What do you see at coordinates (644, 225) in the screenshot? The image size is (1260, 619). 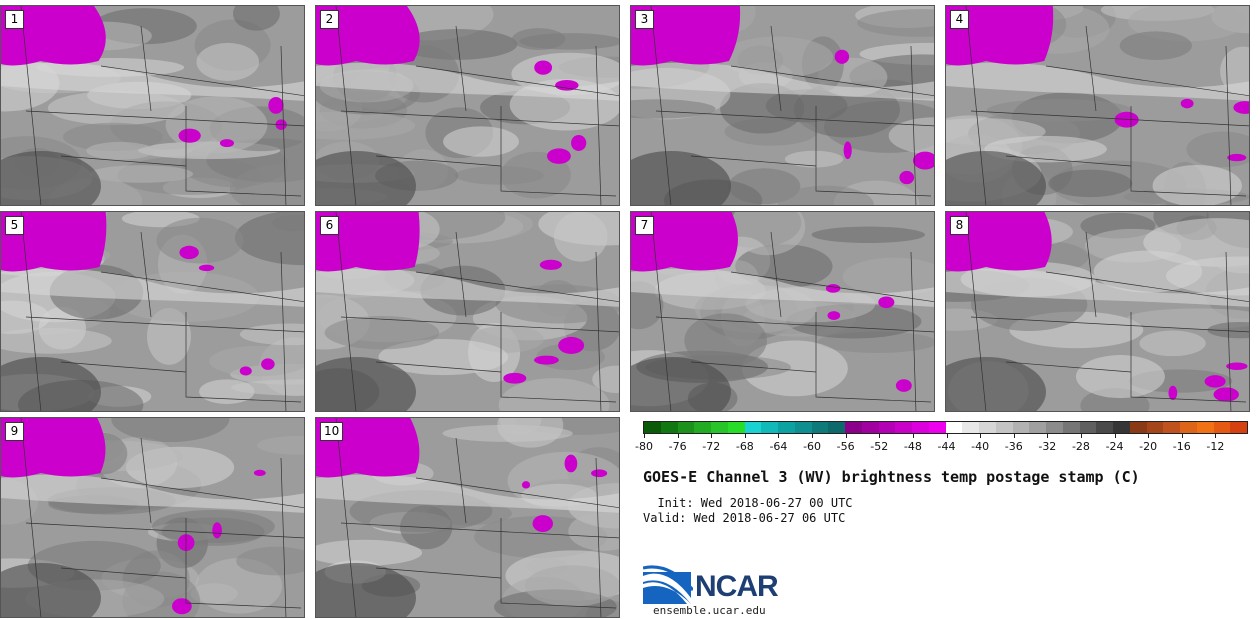 I see `panel-label: 7` at bounding box center [644, 225].